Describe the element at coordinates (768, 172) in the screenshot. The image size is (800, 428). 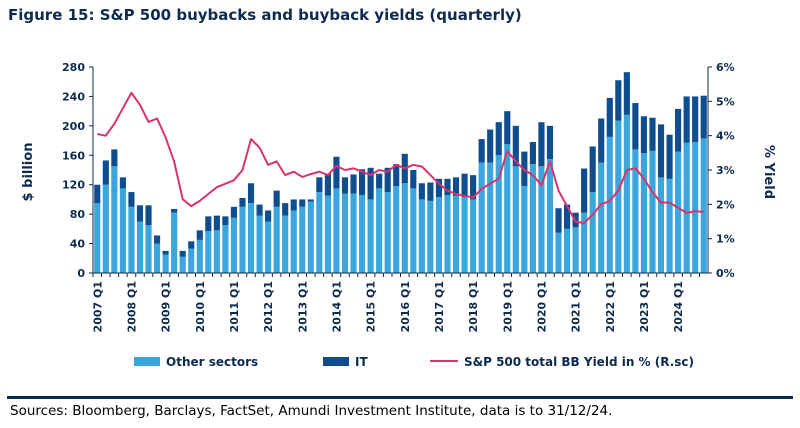
I see `y2-axis-title: % Yield` at that location.